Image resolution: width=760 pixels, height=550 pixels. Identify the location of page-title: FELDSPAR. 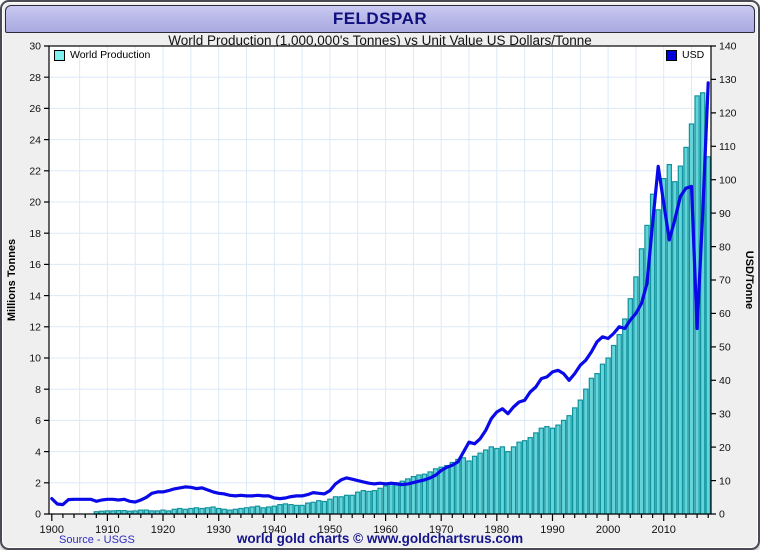
(380, 18).